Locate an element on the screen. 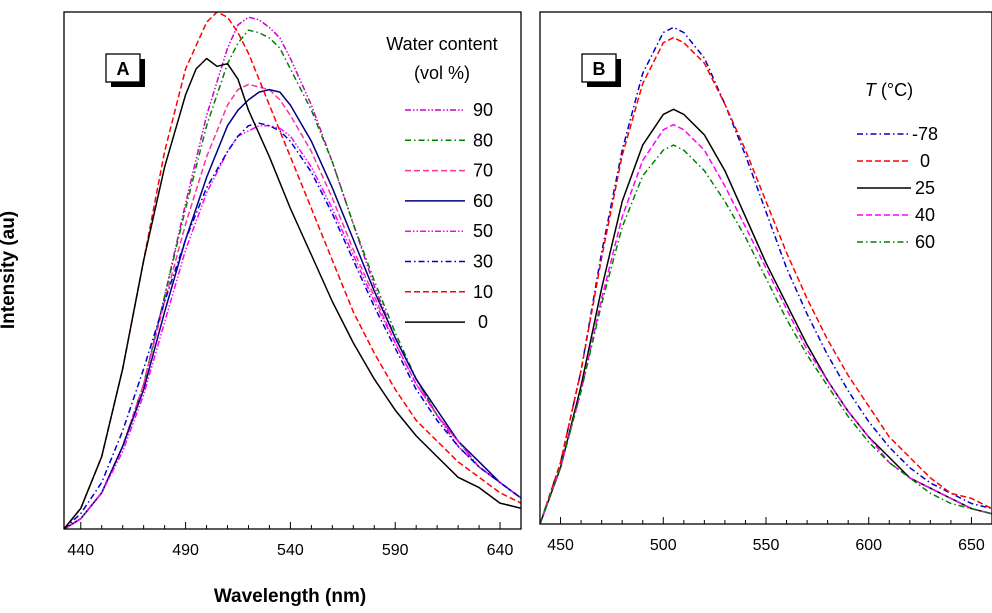  panel-a-label-text: A is located at coordinates (123, 69).